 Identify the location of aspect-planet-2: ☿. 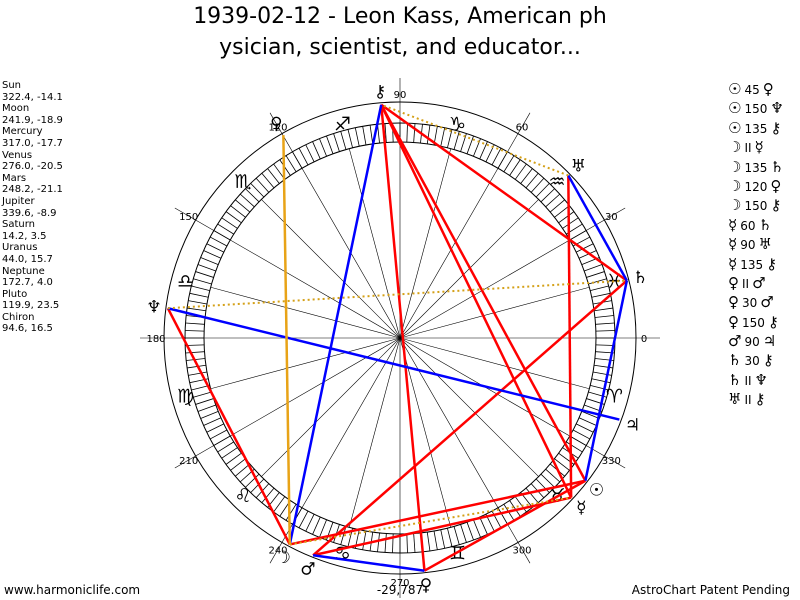
(759, 147).